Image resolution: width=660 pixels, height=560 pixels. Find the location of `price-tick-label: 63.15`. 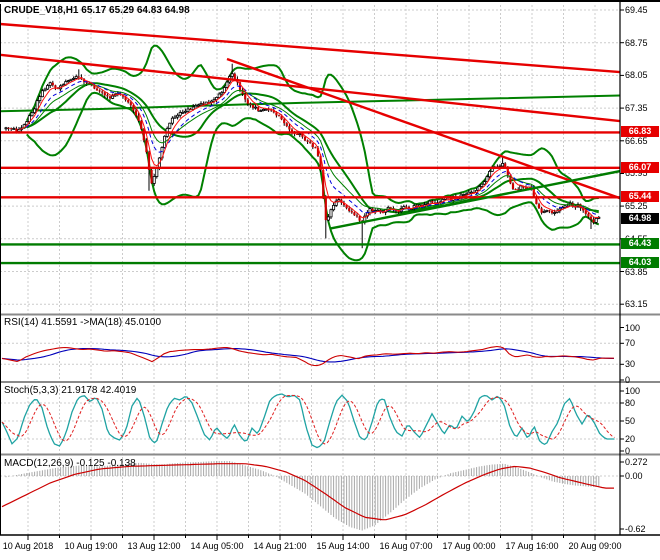

price-tick-label: 63.15 is located at coordinates (636, 304).